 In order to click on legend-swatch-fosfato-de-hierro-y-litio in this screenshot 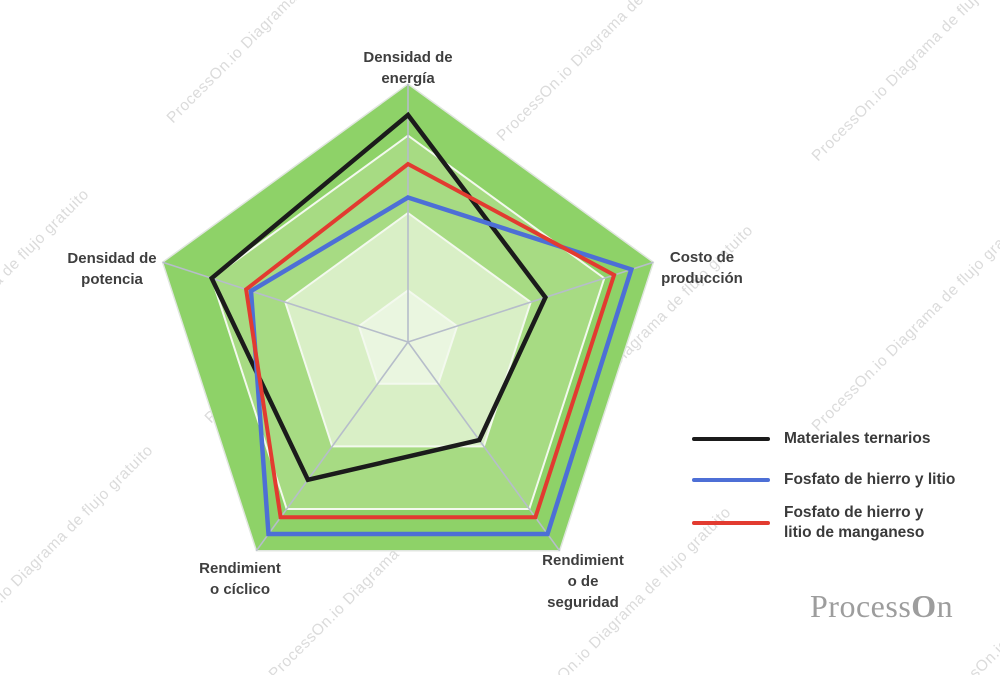, I will do `click(731, 480)`.